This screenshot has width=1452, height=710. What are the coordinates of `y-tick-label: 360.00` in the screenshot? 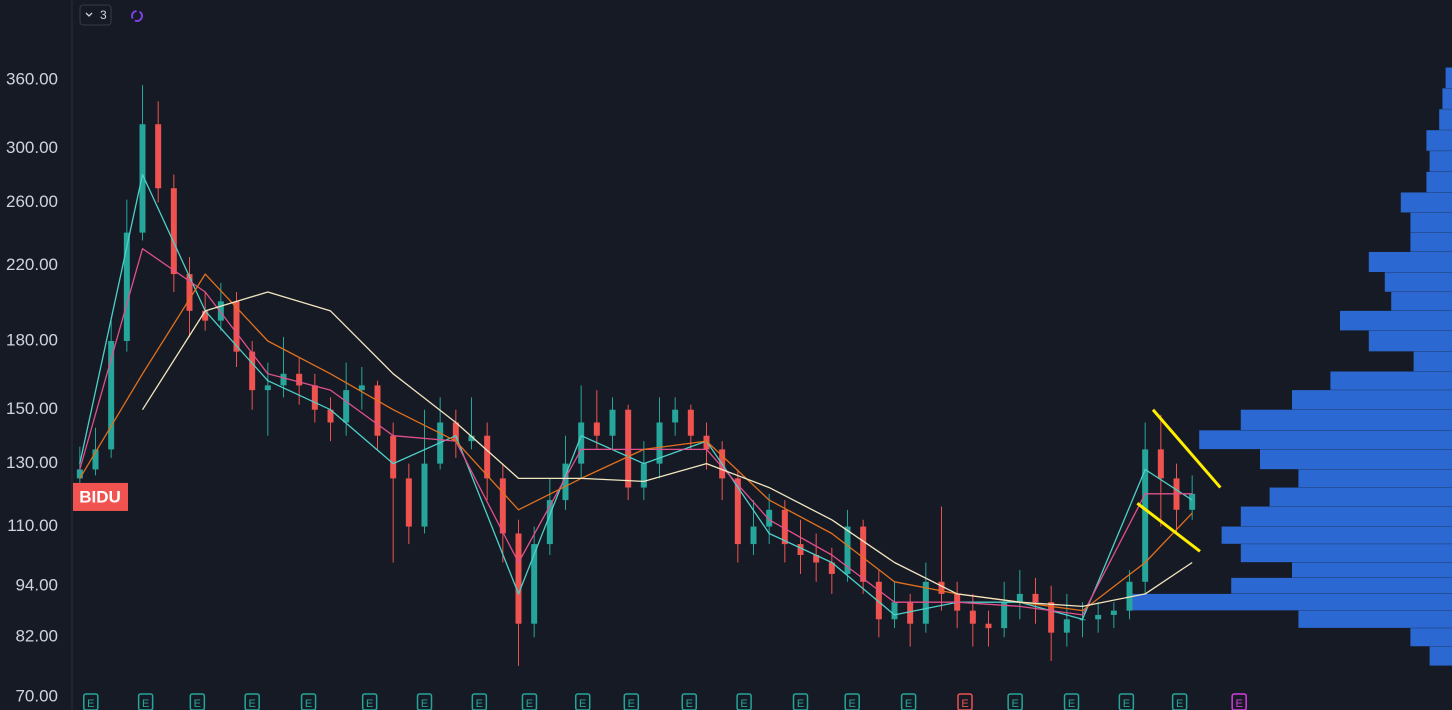 It's located at (32, 78).